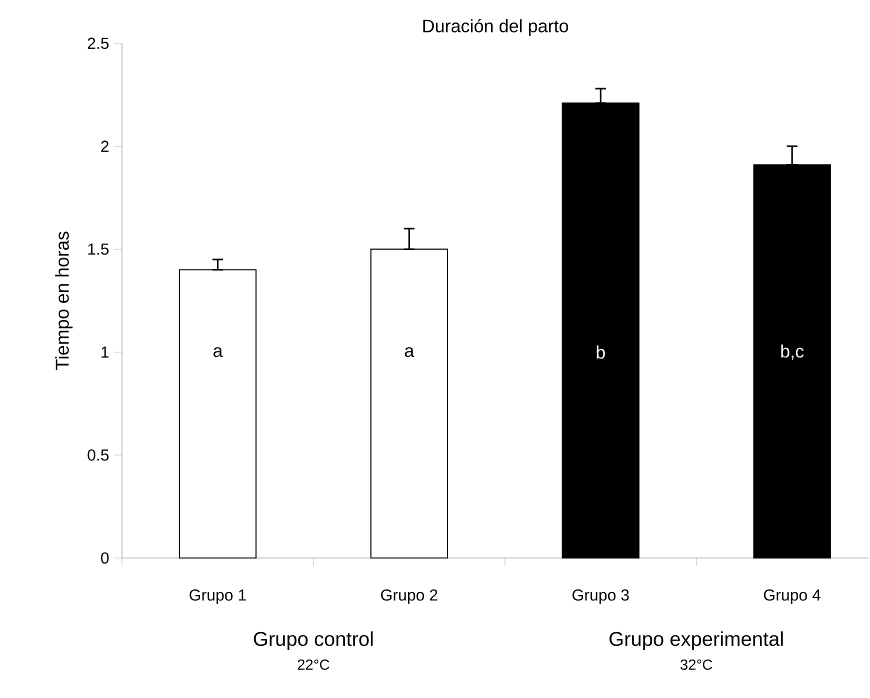 The image size is (870, 698). I want to click on x-tick-label: Grupo 4, so click(792, 596).